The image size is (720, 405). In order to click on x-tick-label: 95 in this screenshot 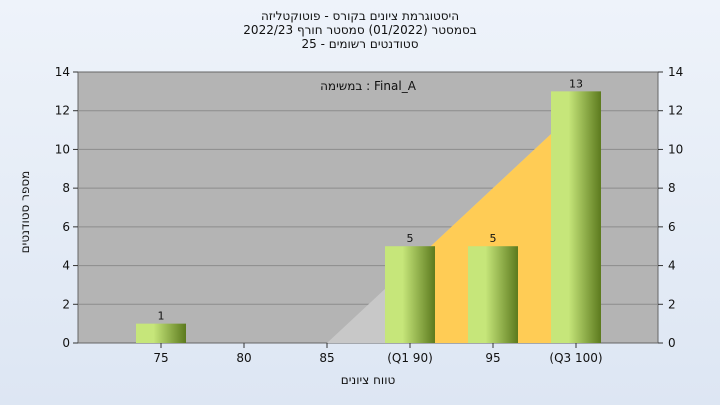, I will do `click(492, 358)`.